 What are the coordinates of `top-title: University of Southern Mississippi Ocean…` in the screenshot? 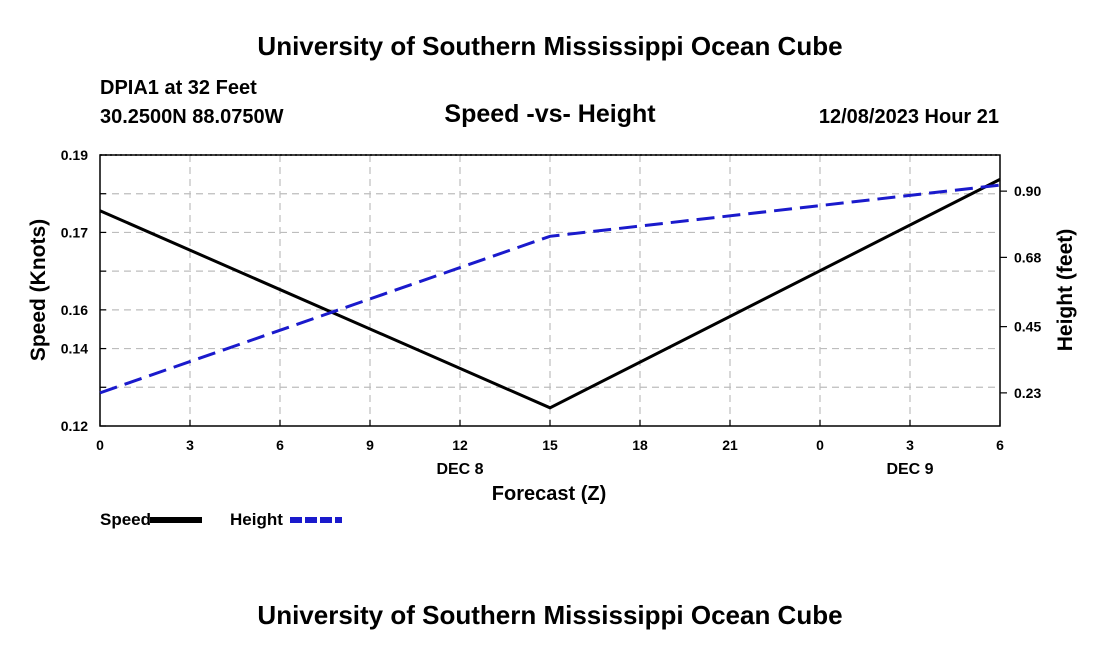 It's located at (550, 46).